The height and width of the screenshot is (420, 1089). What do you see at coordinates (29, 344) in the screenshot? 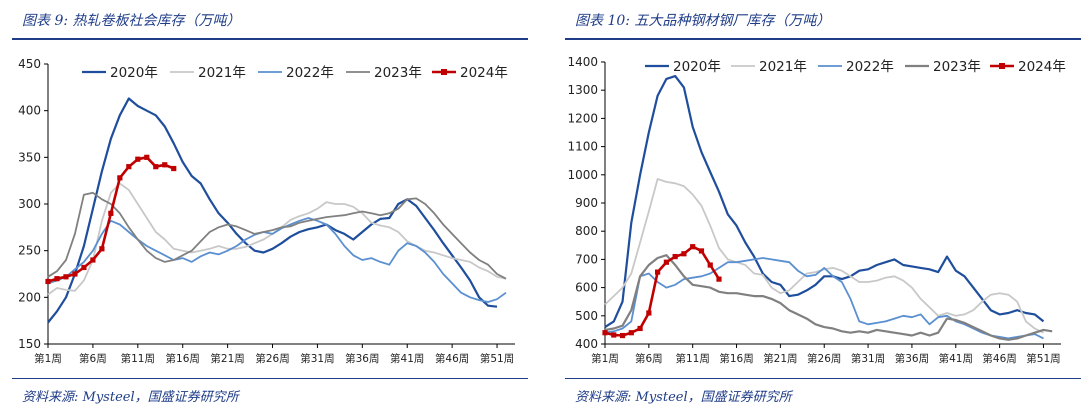
I see `y-tick-label: 150` at bounding box center [29, 344].